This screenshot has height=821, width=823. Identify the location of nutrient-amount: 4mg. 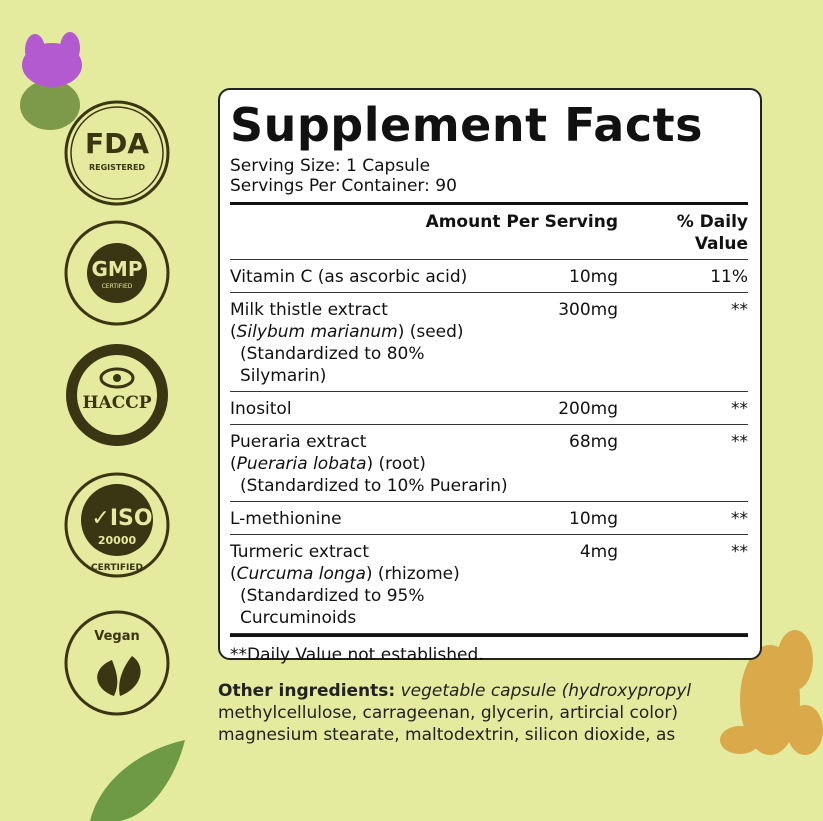
(598, 552).